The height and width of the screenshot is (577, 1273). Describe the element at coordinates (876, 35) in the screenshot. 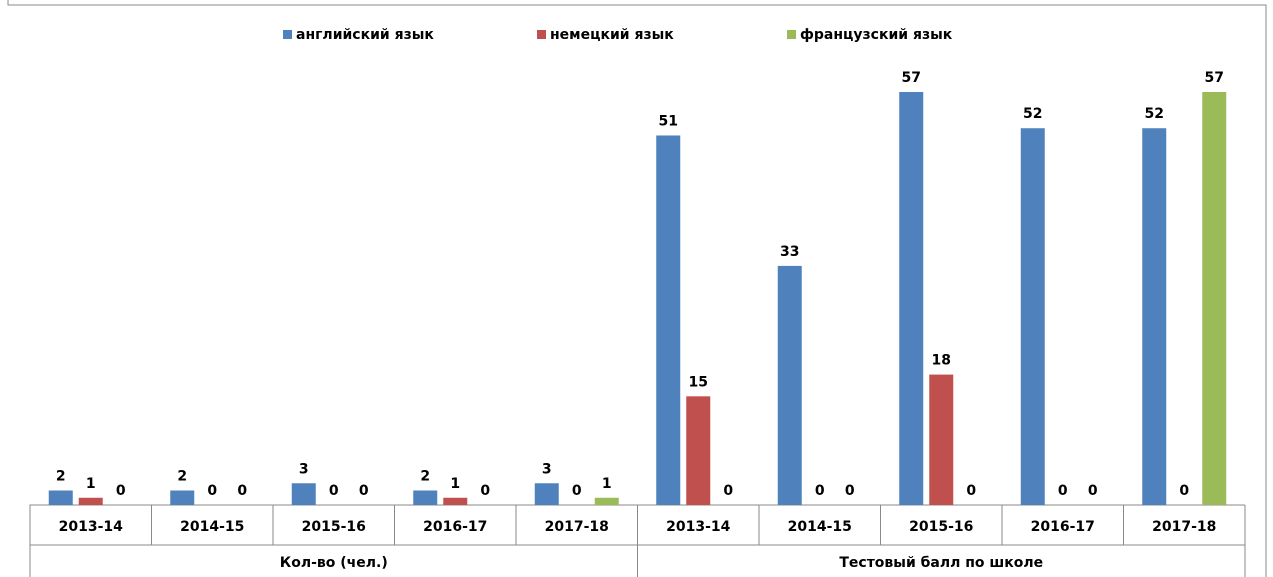

I see `legend-label: французский язык` at that location.